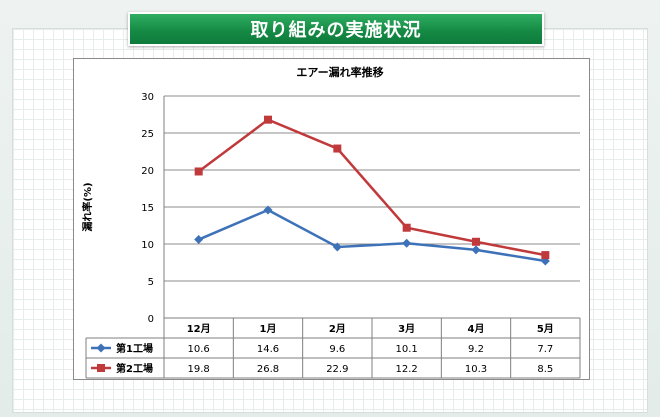  Describe the element at coordinates (151, 282) in the screenshot. I see `y-tick-label: 5` at that location.